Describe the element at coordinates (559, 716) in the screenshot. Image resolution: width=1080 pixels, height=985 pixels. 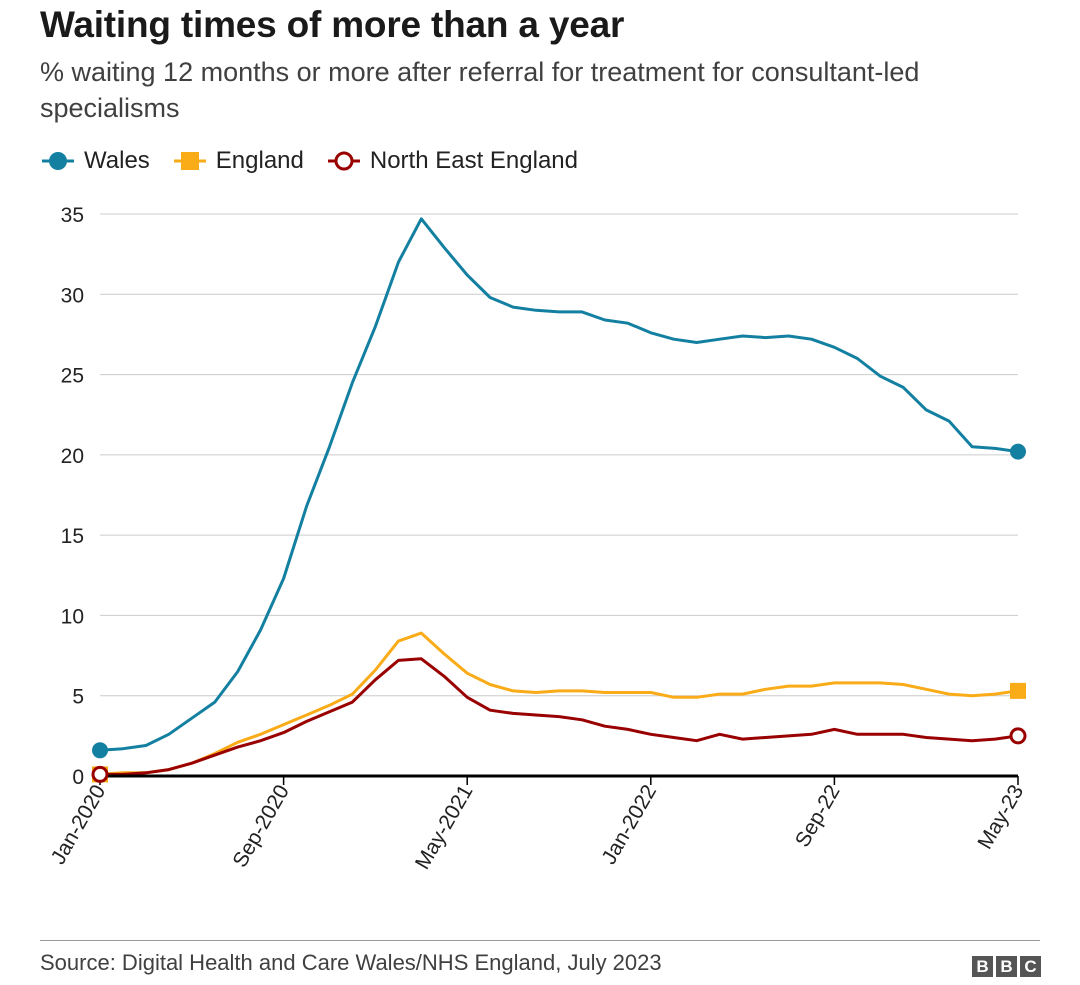
I see `series-line-north-east-england` at that location.